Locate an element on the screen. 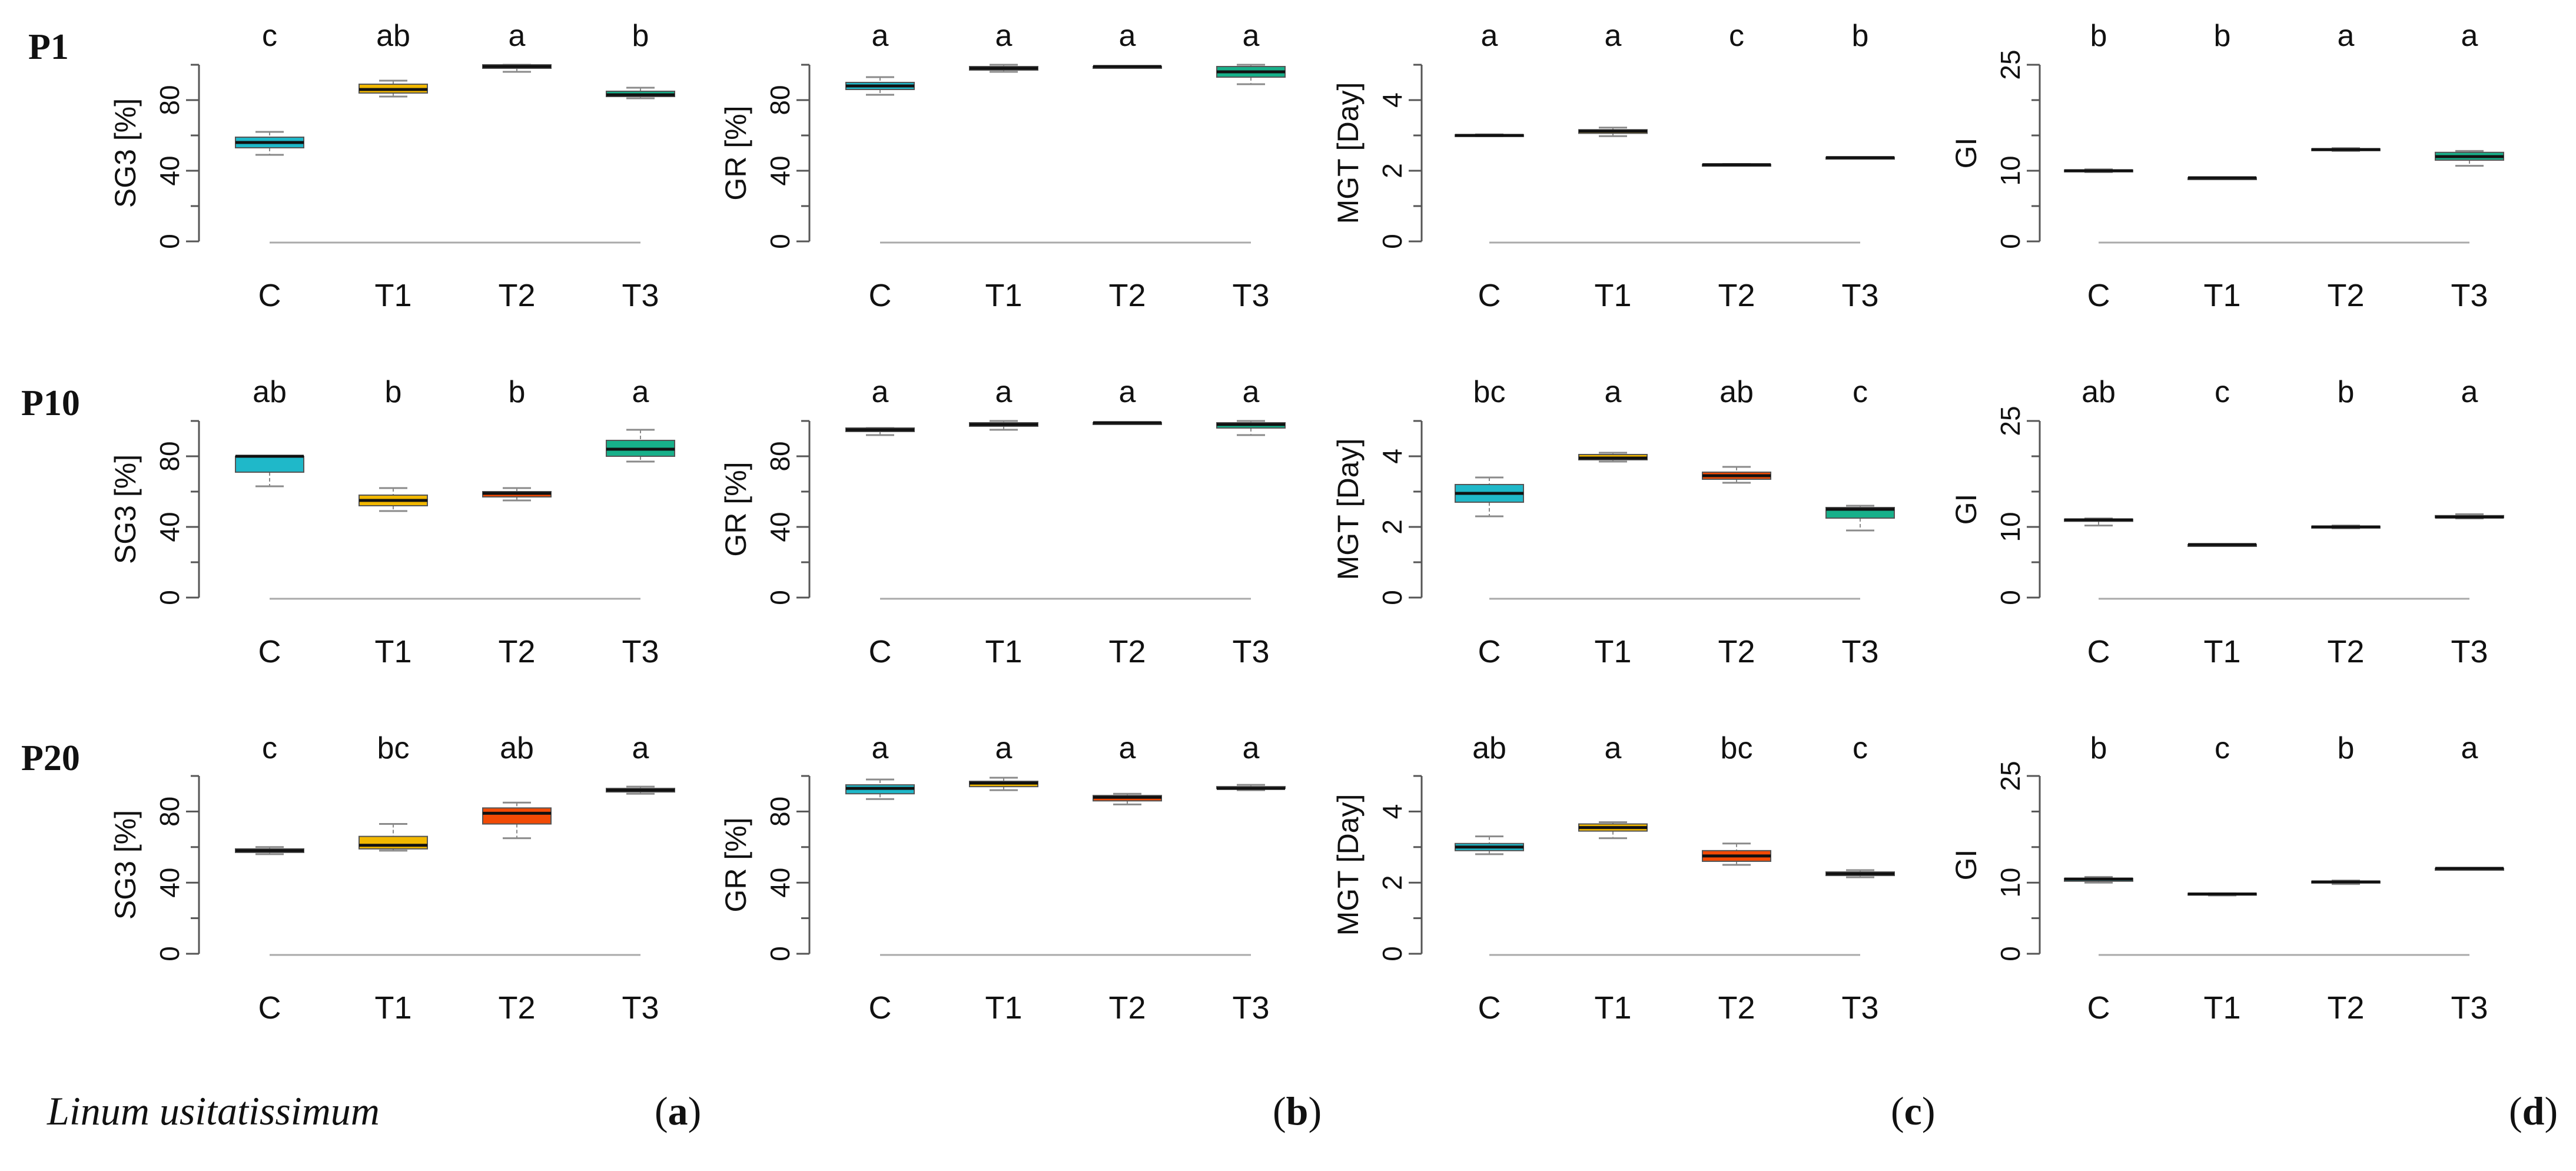  chart-p1-b: 0 40 80 GR [%] a Ca T1 a T2 a T3 is located at coordinates (1002, 166).